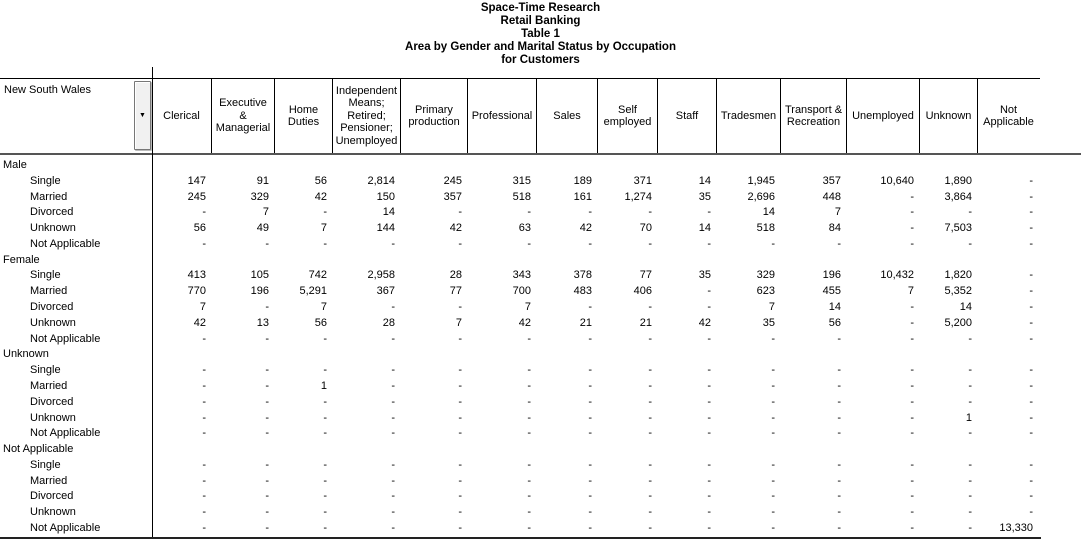 This screenshot has height=556, width=1081. I want to click on table-row: Married - - - - - - - - - - - - - -, so click(540, 482).